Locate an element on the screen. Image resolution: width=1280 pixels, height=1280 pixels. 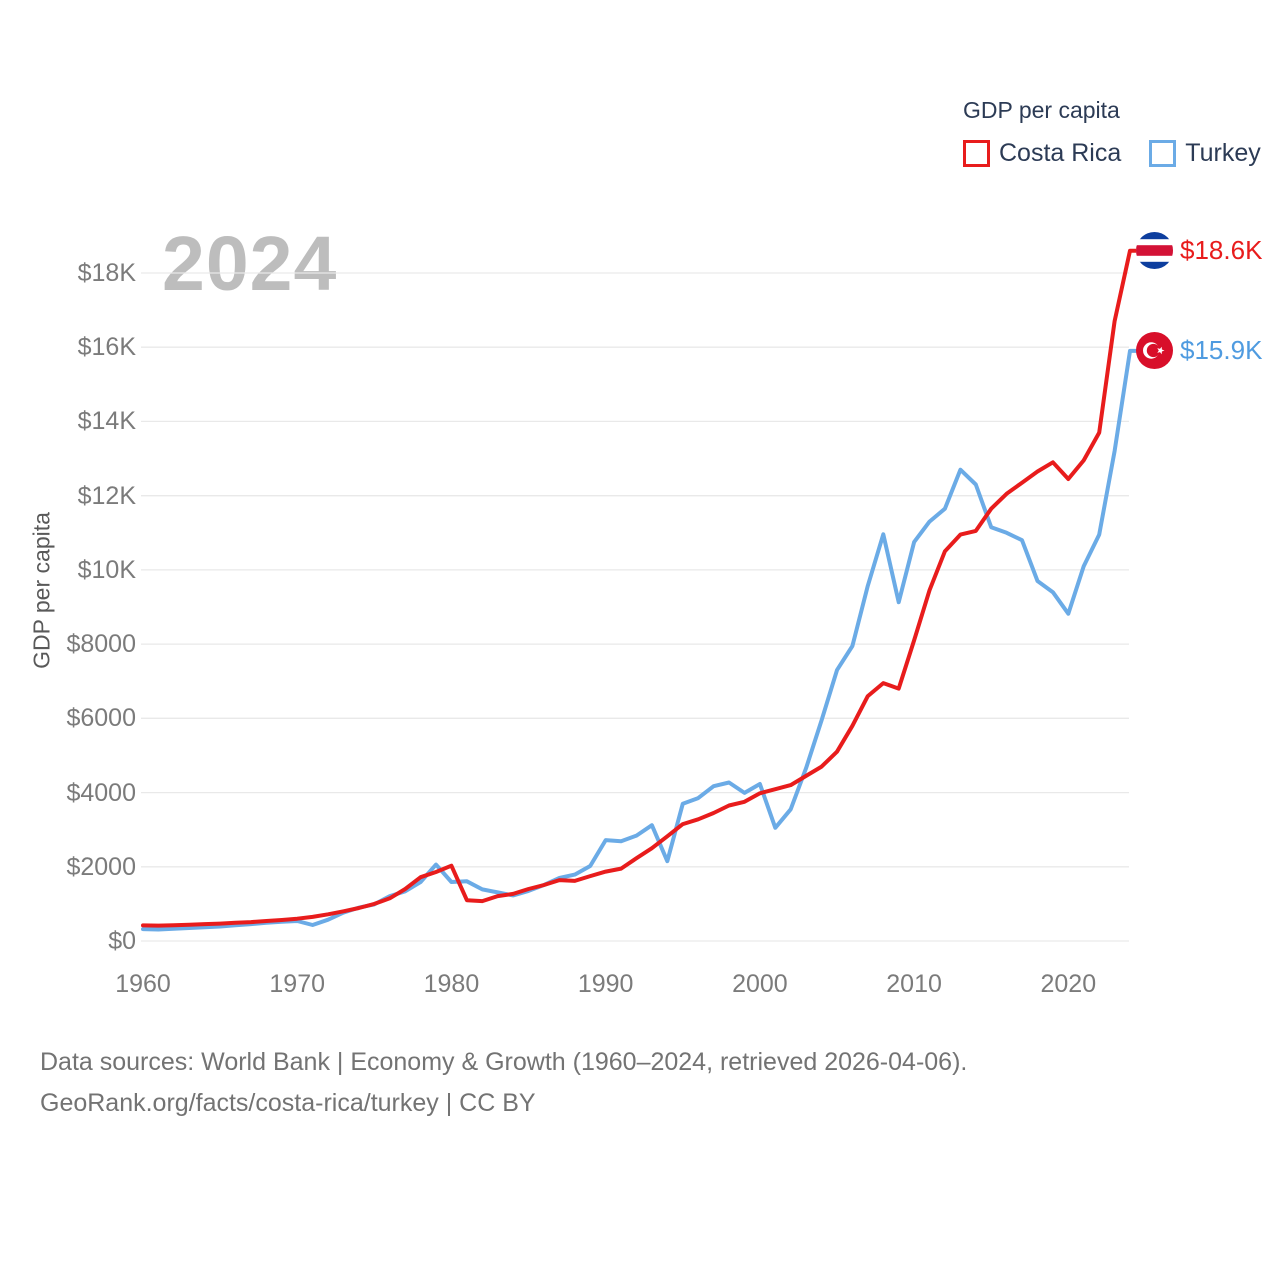
costa-rica-end-label: $18.6K is located at coordinates (1199, 251).